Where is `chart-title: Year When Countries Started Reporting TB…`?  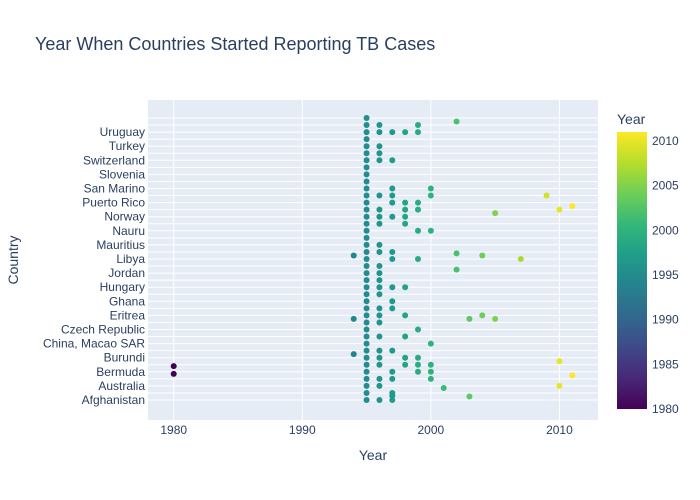
chart-title: Year When Countries Started Reporting TB… is located at coordinates (235, 44).